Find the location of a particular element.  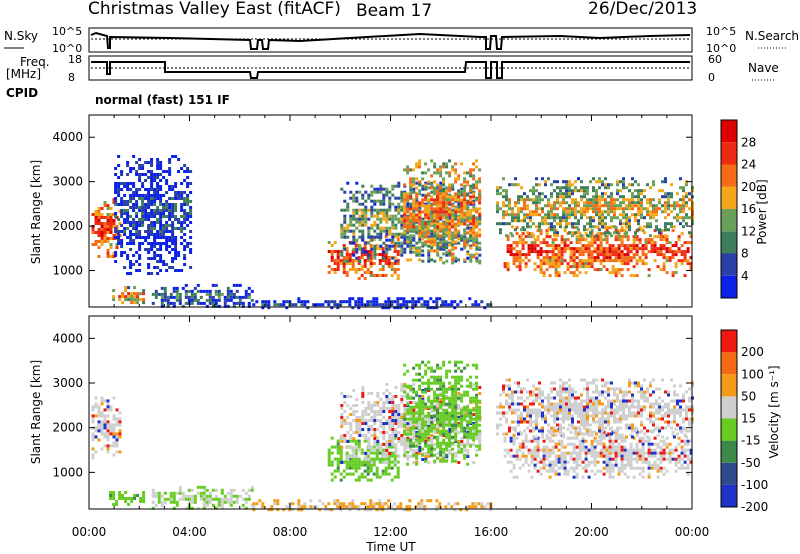

power-colorbar-label: Power [dB] is located at coordinates (762, 211).